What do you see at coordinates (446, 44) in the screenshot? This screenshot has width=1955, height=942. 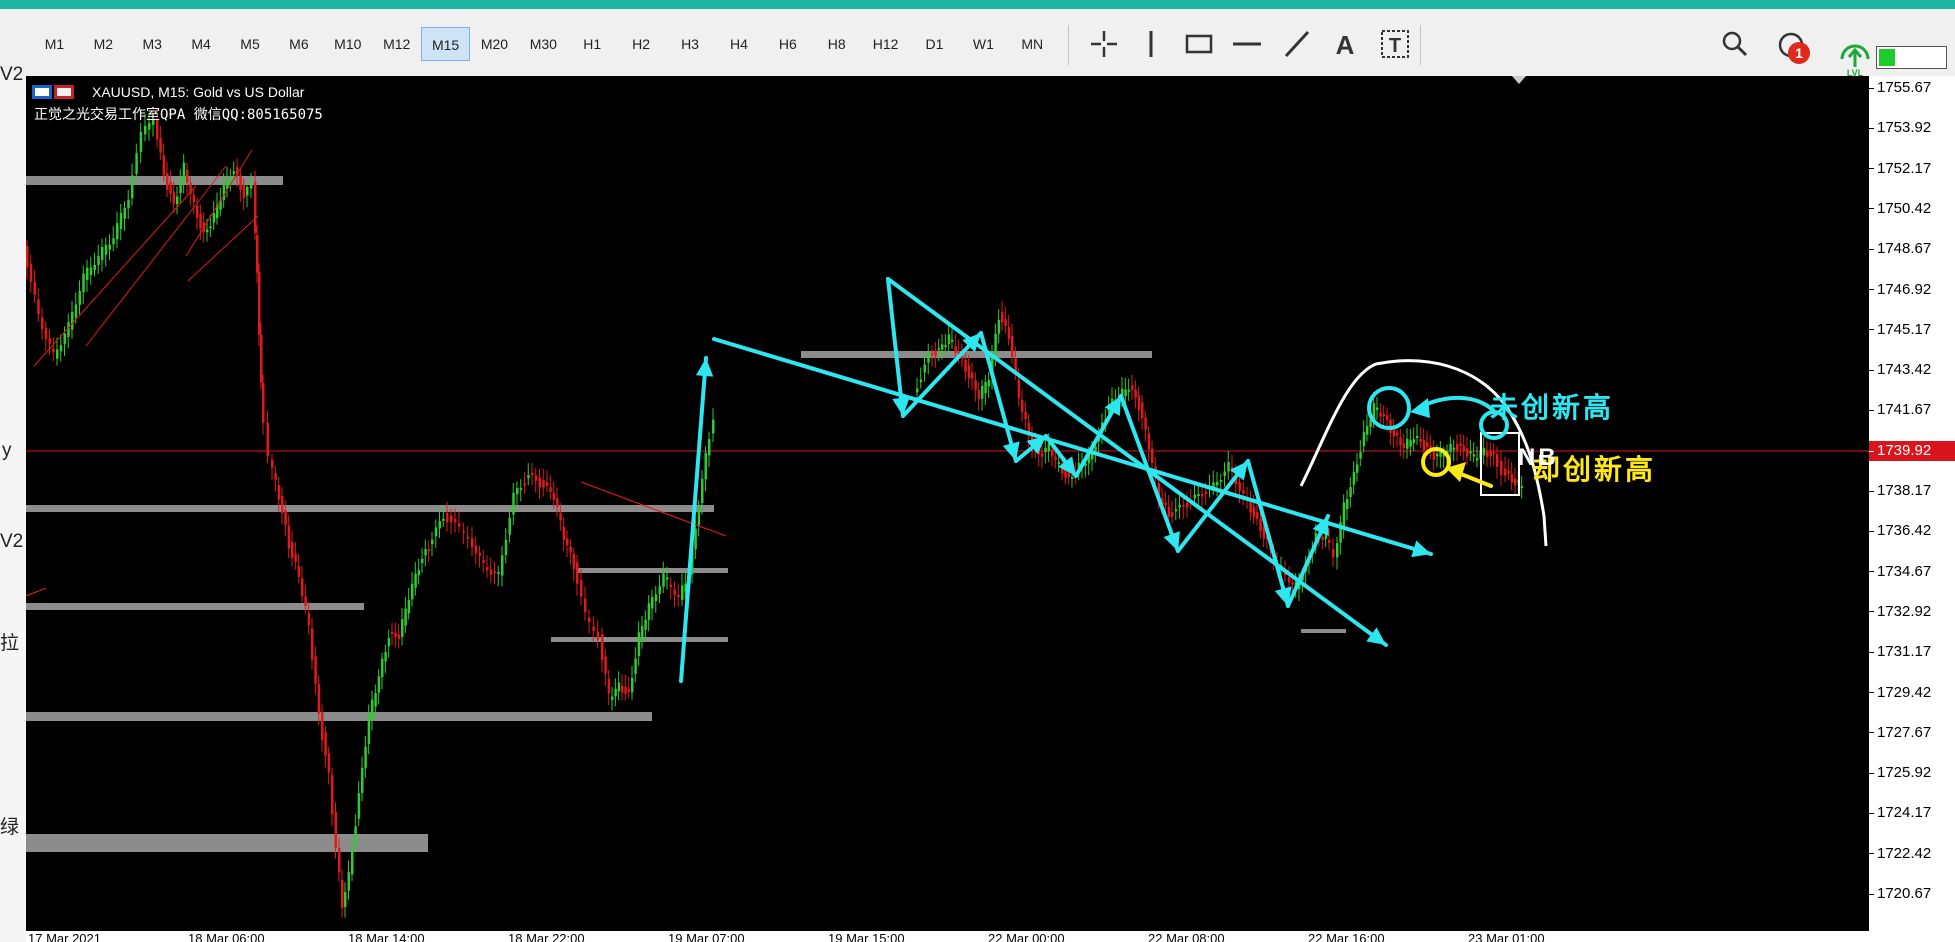 I see `timeframe-m15-button: M15` at bounding box center [446, 44].